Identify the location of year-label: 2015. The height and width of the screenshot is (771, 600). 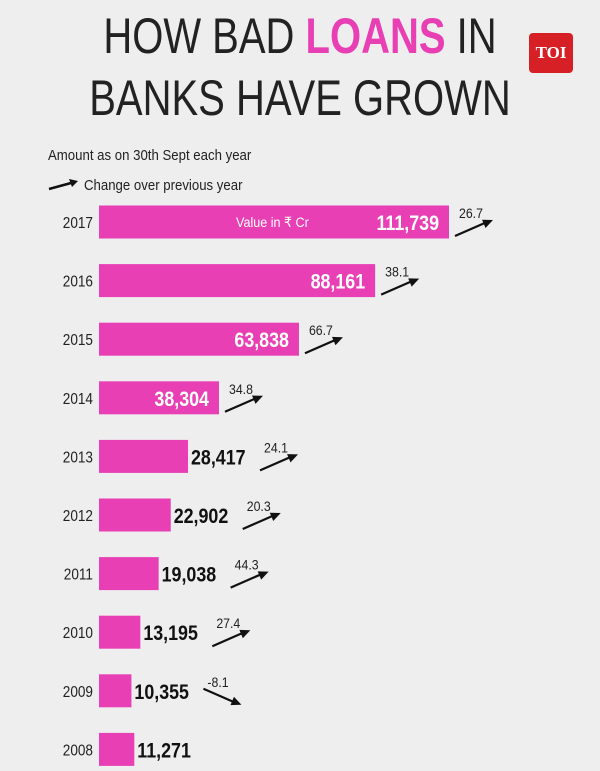
(78, 340).